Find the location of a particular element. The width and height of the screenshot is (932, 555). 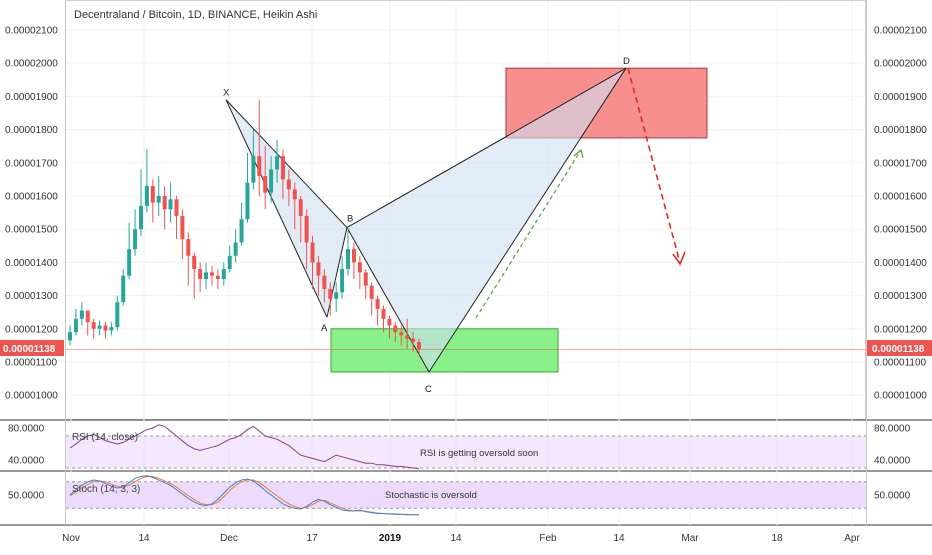

price-tick-right: 0.00001900 is located at coordinates (900, 97).